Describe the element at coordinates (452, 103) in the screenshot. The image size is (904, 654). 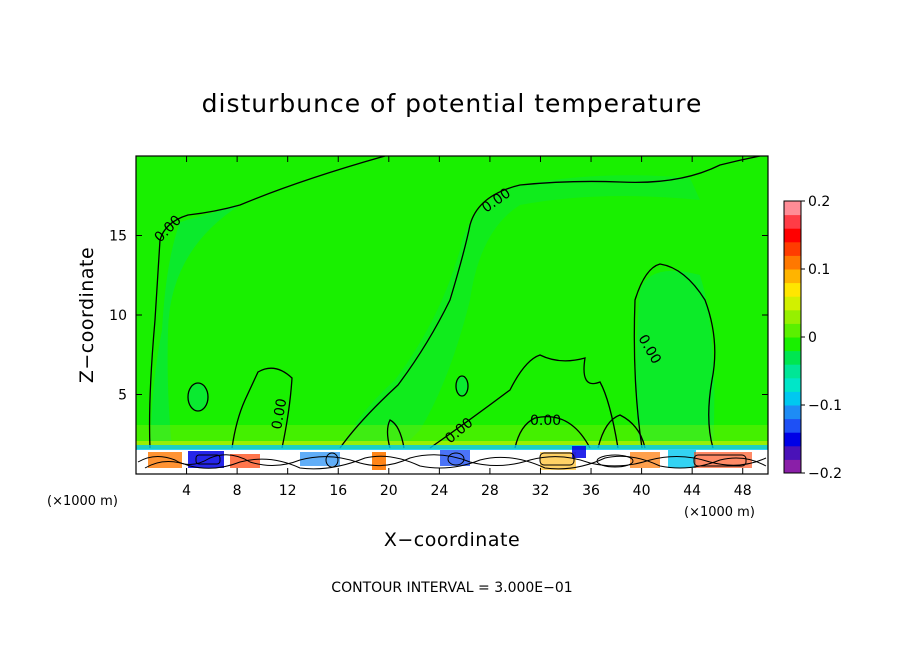
I see `chart-title: disturbunce of potential temperature` at that location.